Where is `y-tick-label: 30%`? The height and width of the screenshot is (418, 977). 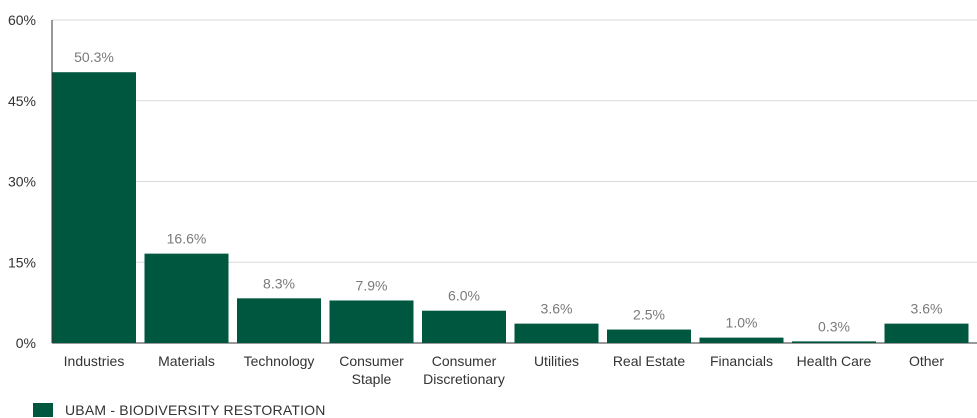 y-tick-label: 30% is located at coordinates (22, 182).